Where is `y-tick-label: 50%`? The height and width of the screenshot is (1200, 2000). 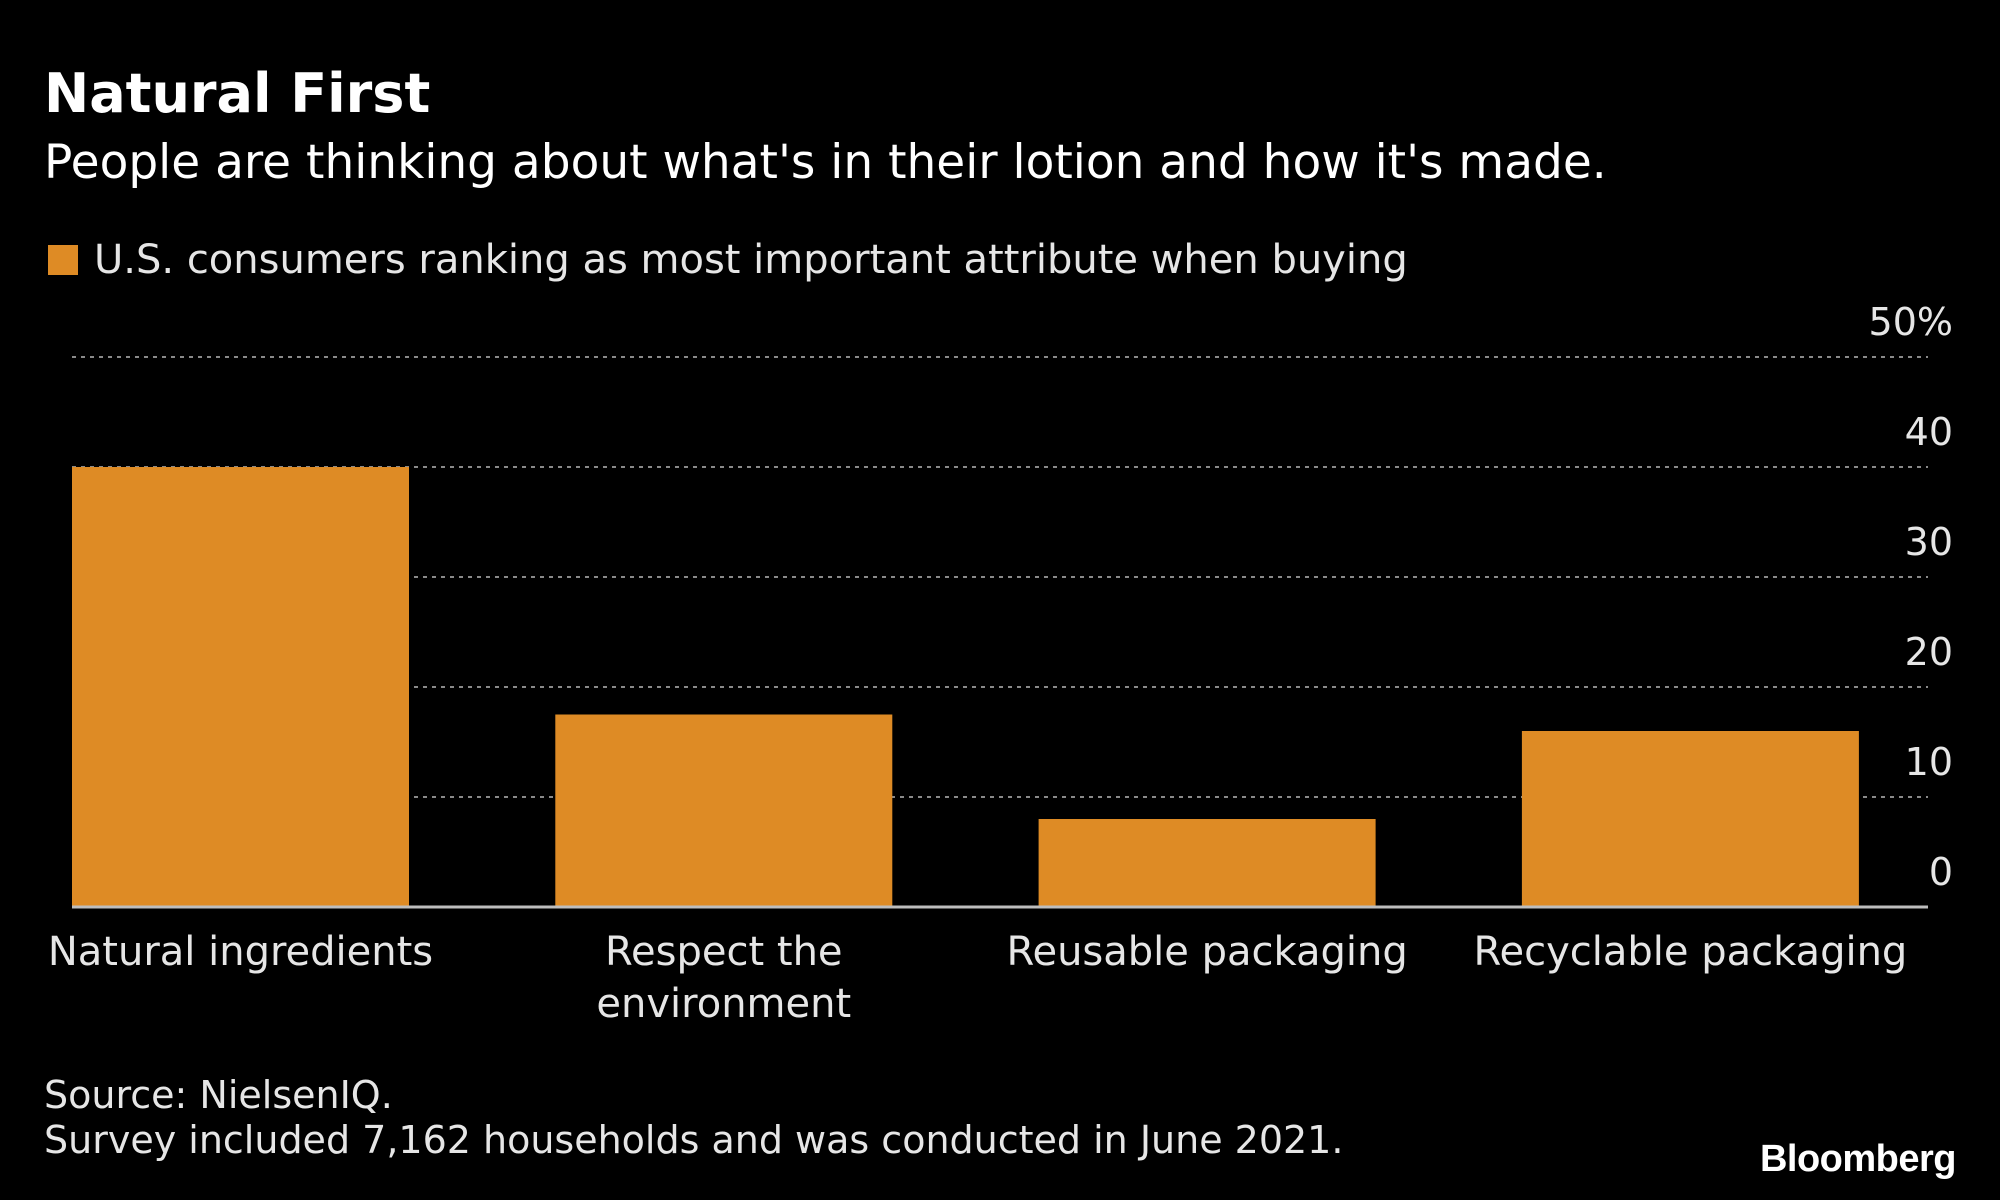 y-tick-label: 50% is located at coordinates (1911, 322).